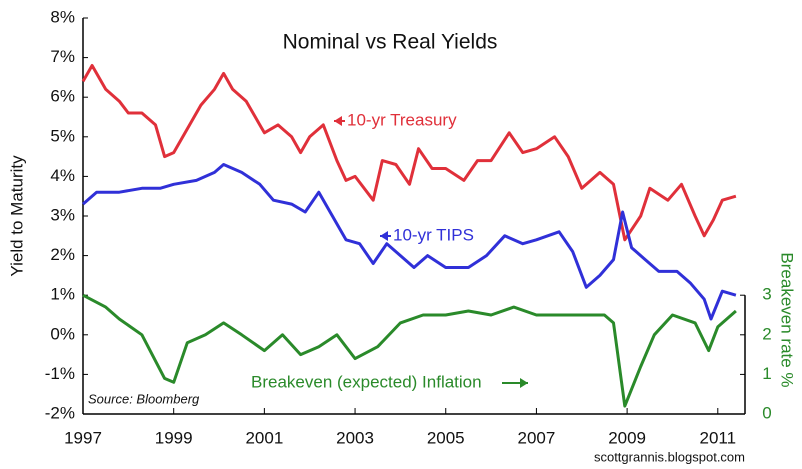 The height and width of the screenshot is (469, 802). I want to click on y2-tick-label: 2, so click(766, 333).